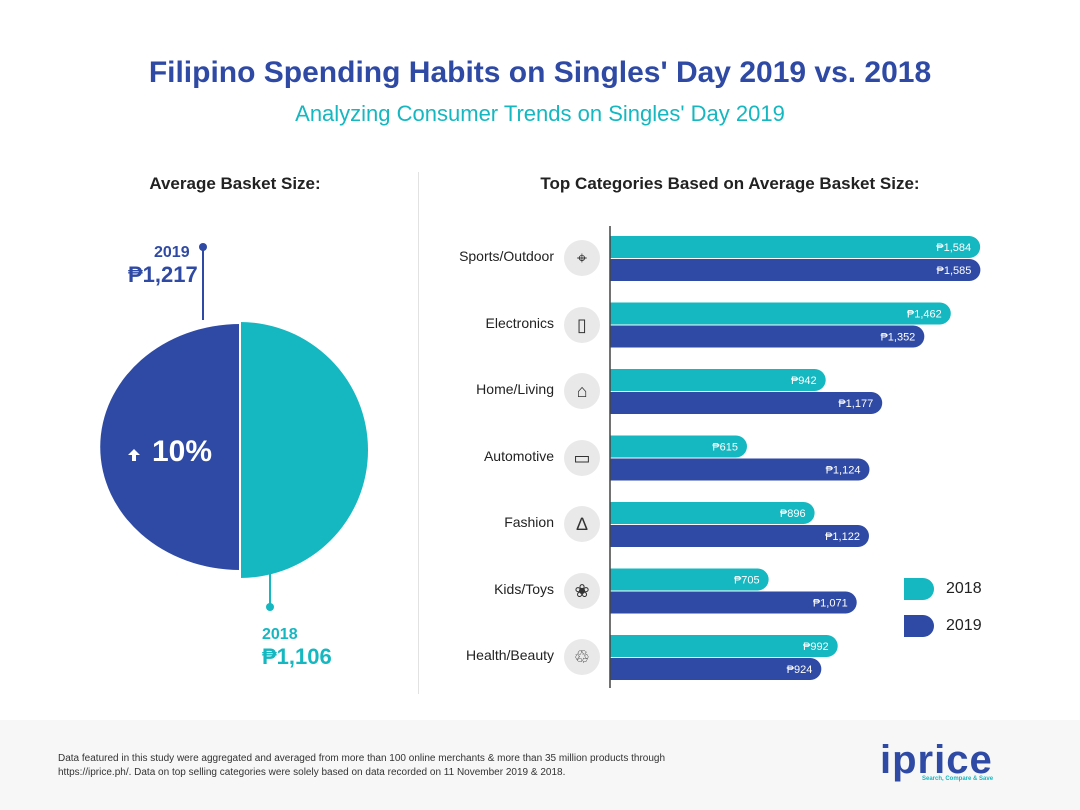 The image size is (1080, 810). Describe the element at coordinates (582, 590) in the screenshot. I see `teddy-bear-icon: ❀` at that location.